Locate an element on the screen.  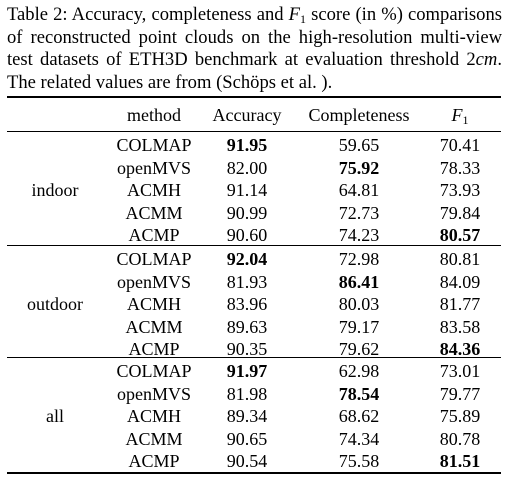
f1-cell: 84.09 is located at coordinates (460, 281).